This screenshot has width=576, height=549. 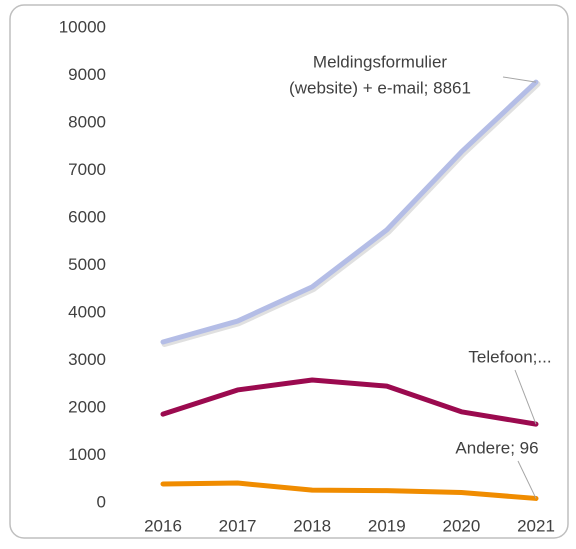 I want to click on y-tick-label: 4000, so click(x=87, y=311).